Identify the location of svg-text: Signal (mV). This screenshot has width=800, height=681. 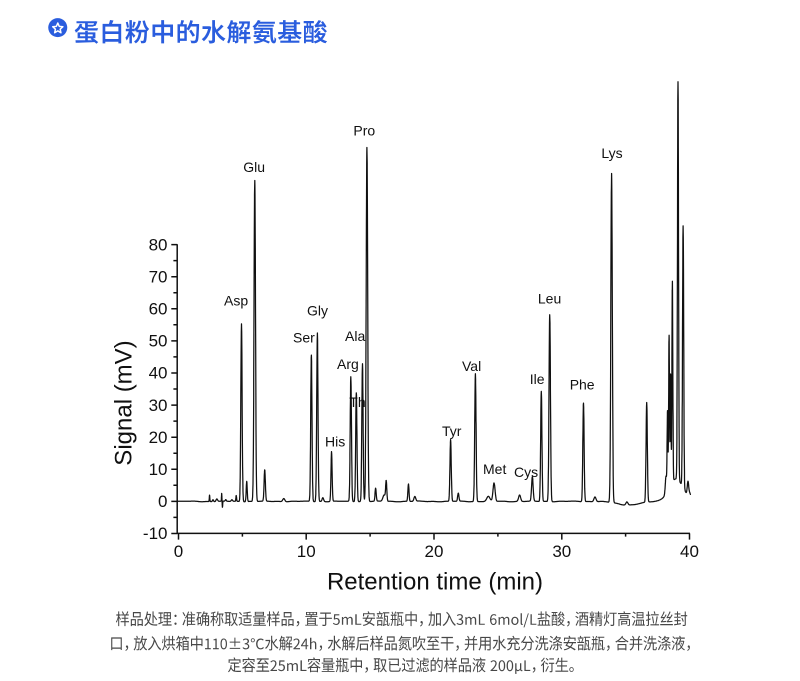
(124, 402).